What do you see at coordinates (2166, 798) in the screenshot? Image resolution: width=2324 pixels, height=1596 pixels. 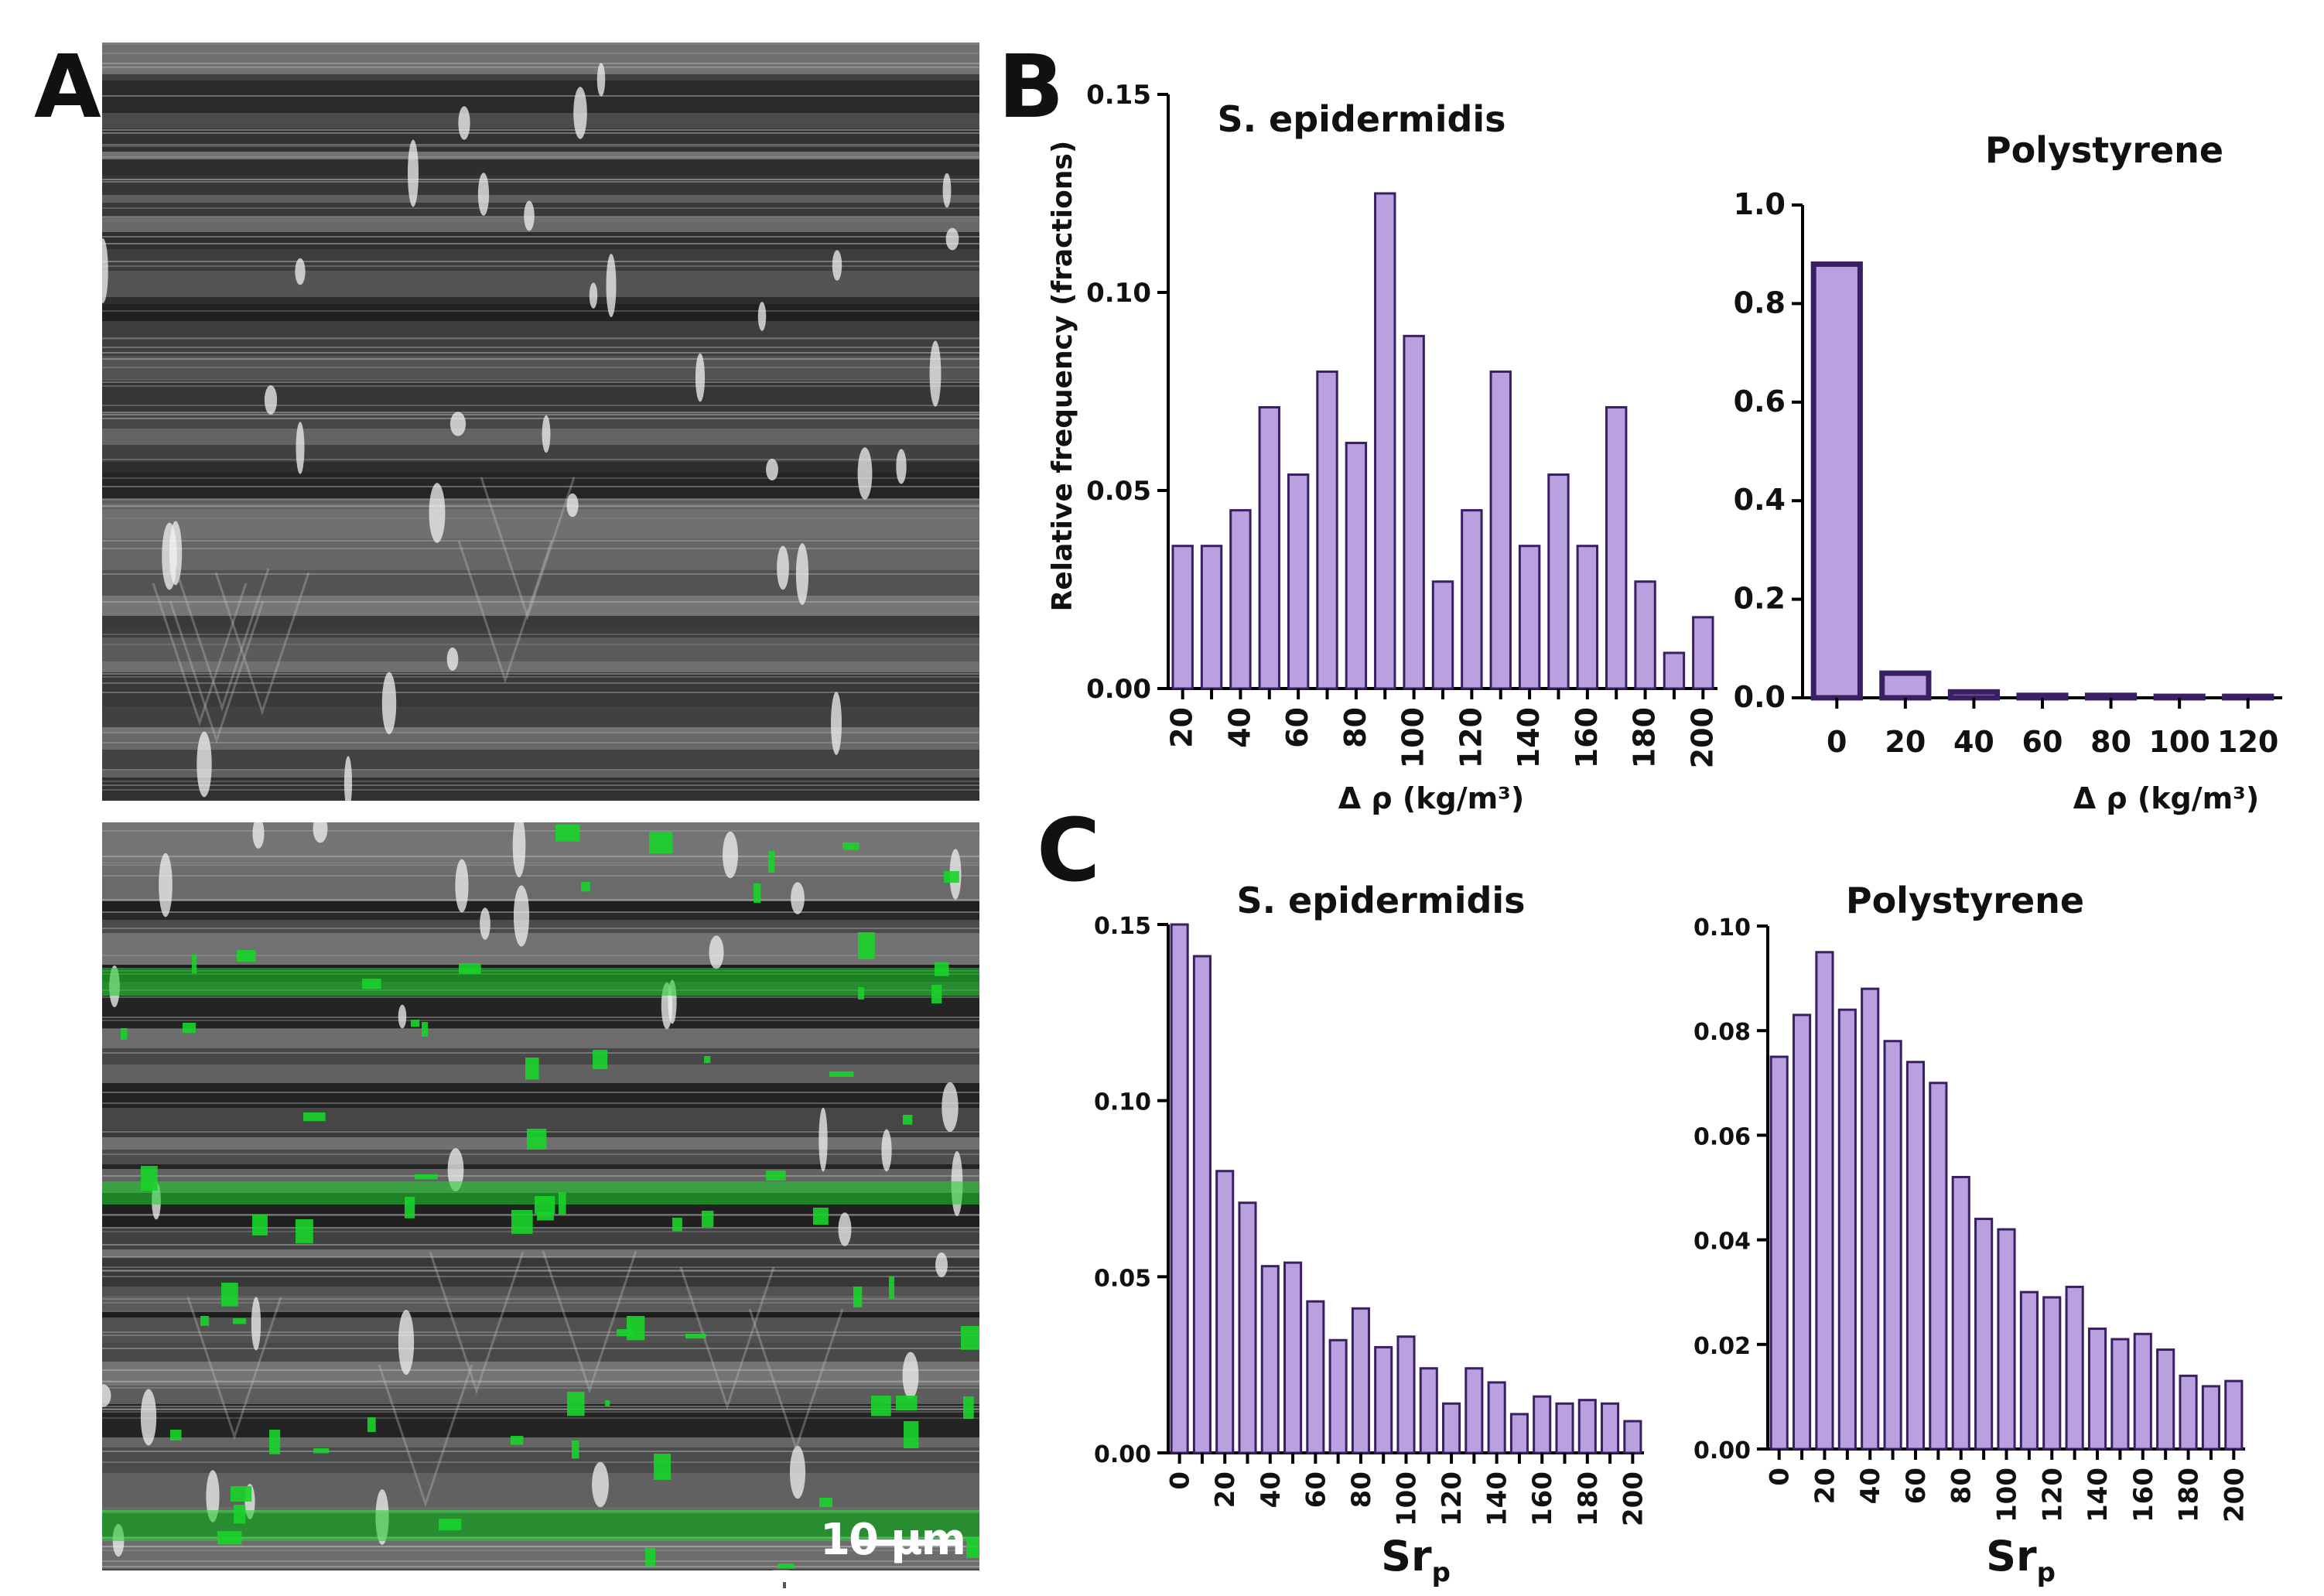 I see `x-axis-label: Δ ρ (kg/m³)` at bounding box center [2166, 798].